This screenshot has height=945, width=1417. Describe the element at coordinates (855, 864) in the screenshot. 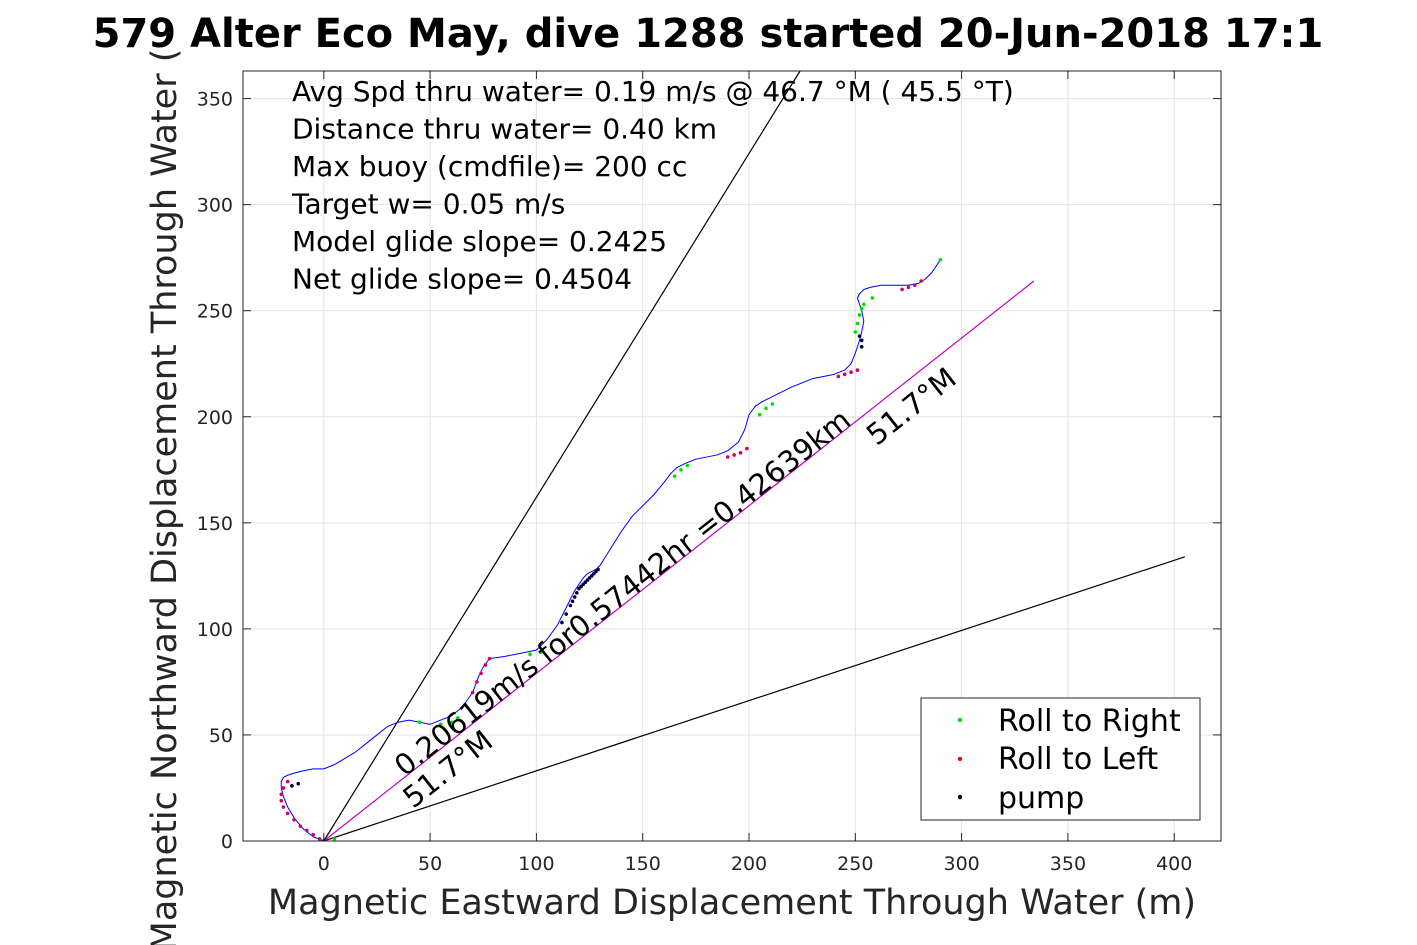

I see `x-tick-label: 250` at that location.